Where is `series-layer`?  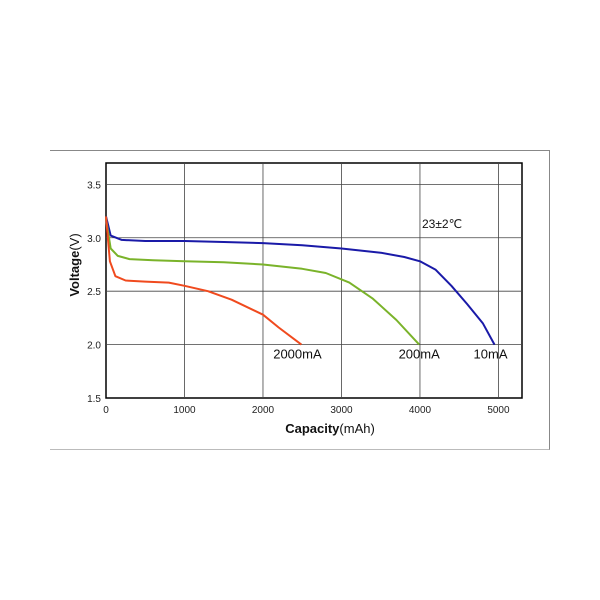 series-layer is located at coordinates (300, 281).